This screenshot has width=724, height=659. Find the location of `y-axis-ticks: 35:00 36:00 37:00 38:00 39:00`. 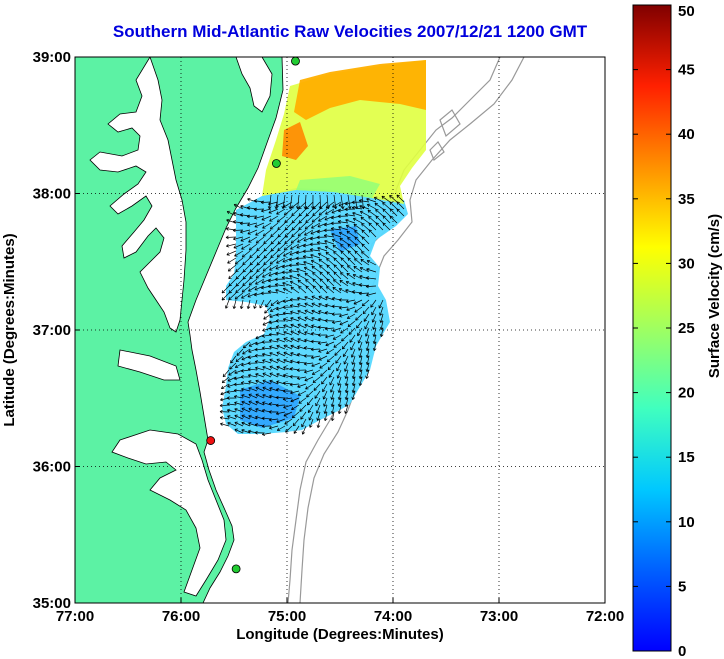

y-axis-ticks: 35:00 36:00 37:00 38:00 39:00 is located at coordinates (56, 330).